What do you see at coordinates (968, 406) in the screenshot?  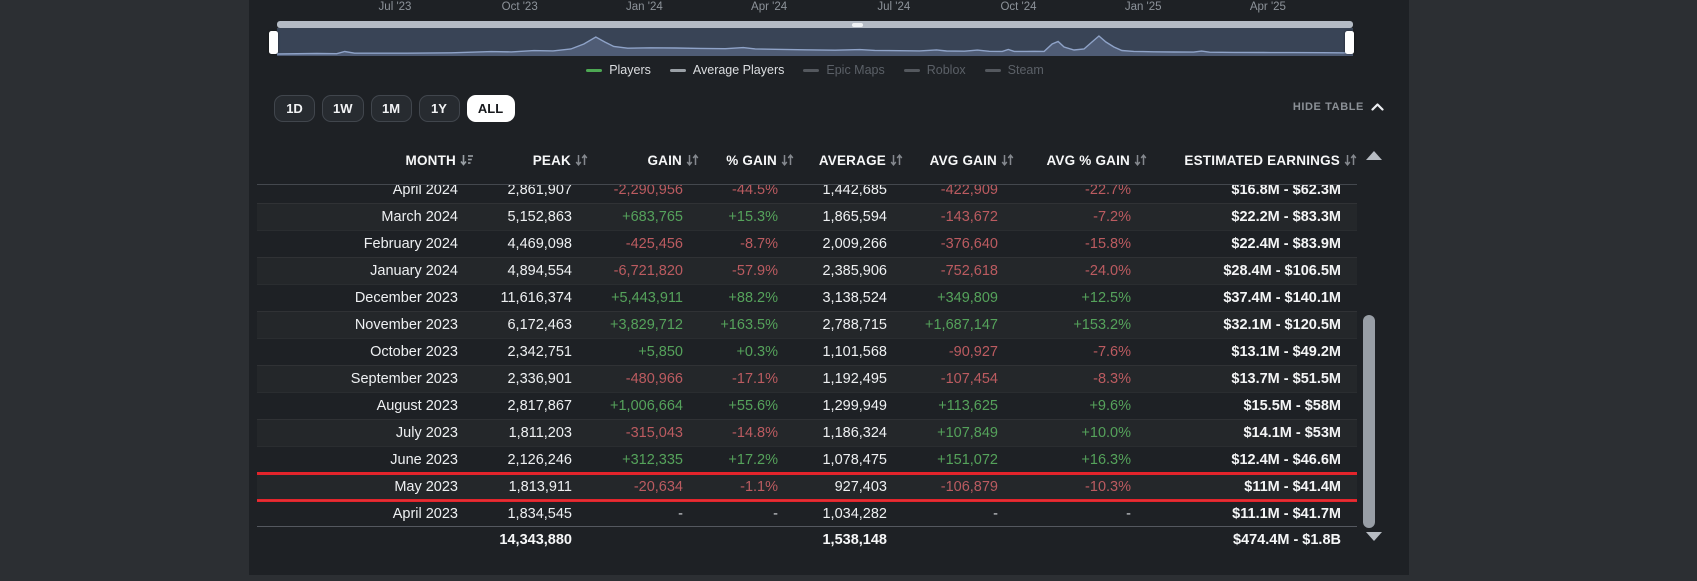 I see `cell-avg-gain: +113,625` at bounding box center [968, 406].